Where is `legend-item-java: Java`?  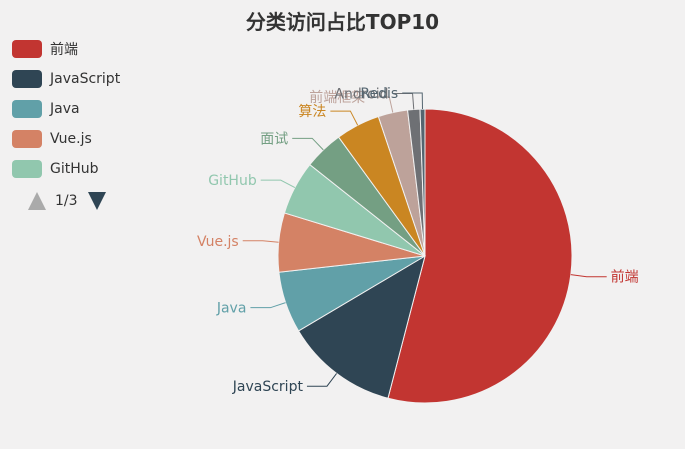 legend-item-java: Java is located at coordinates (66, 109).